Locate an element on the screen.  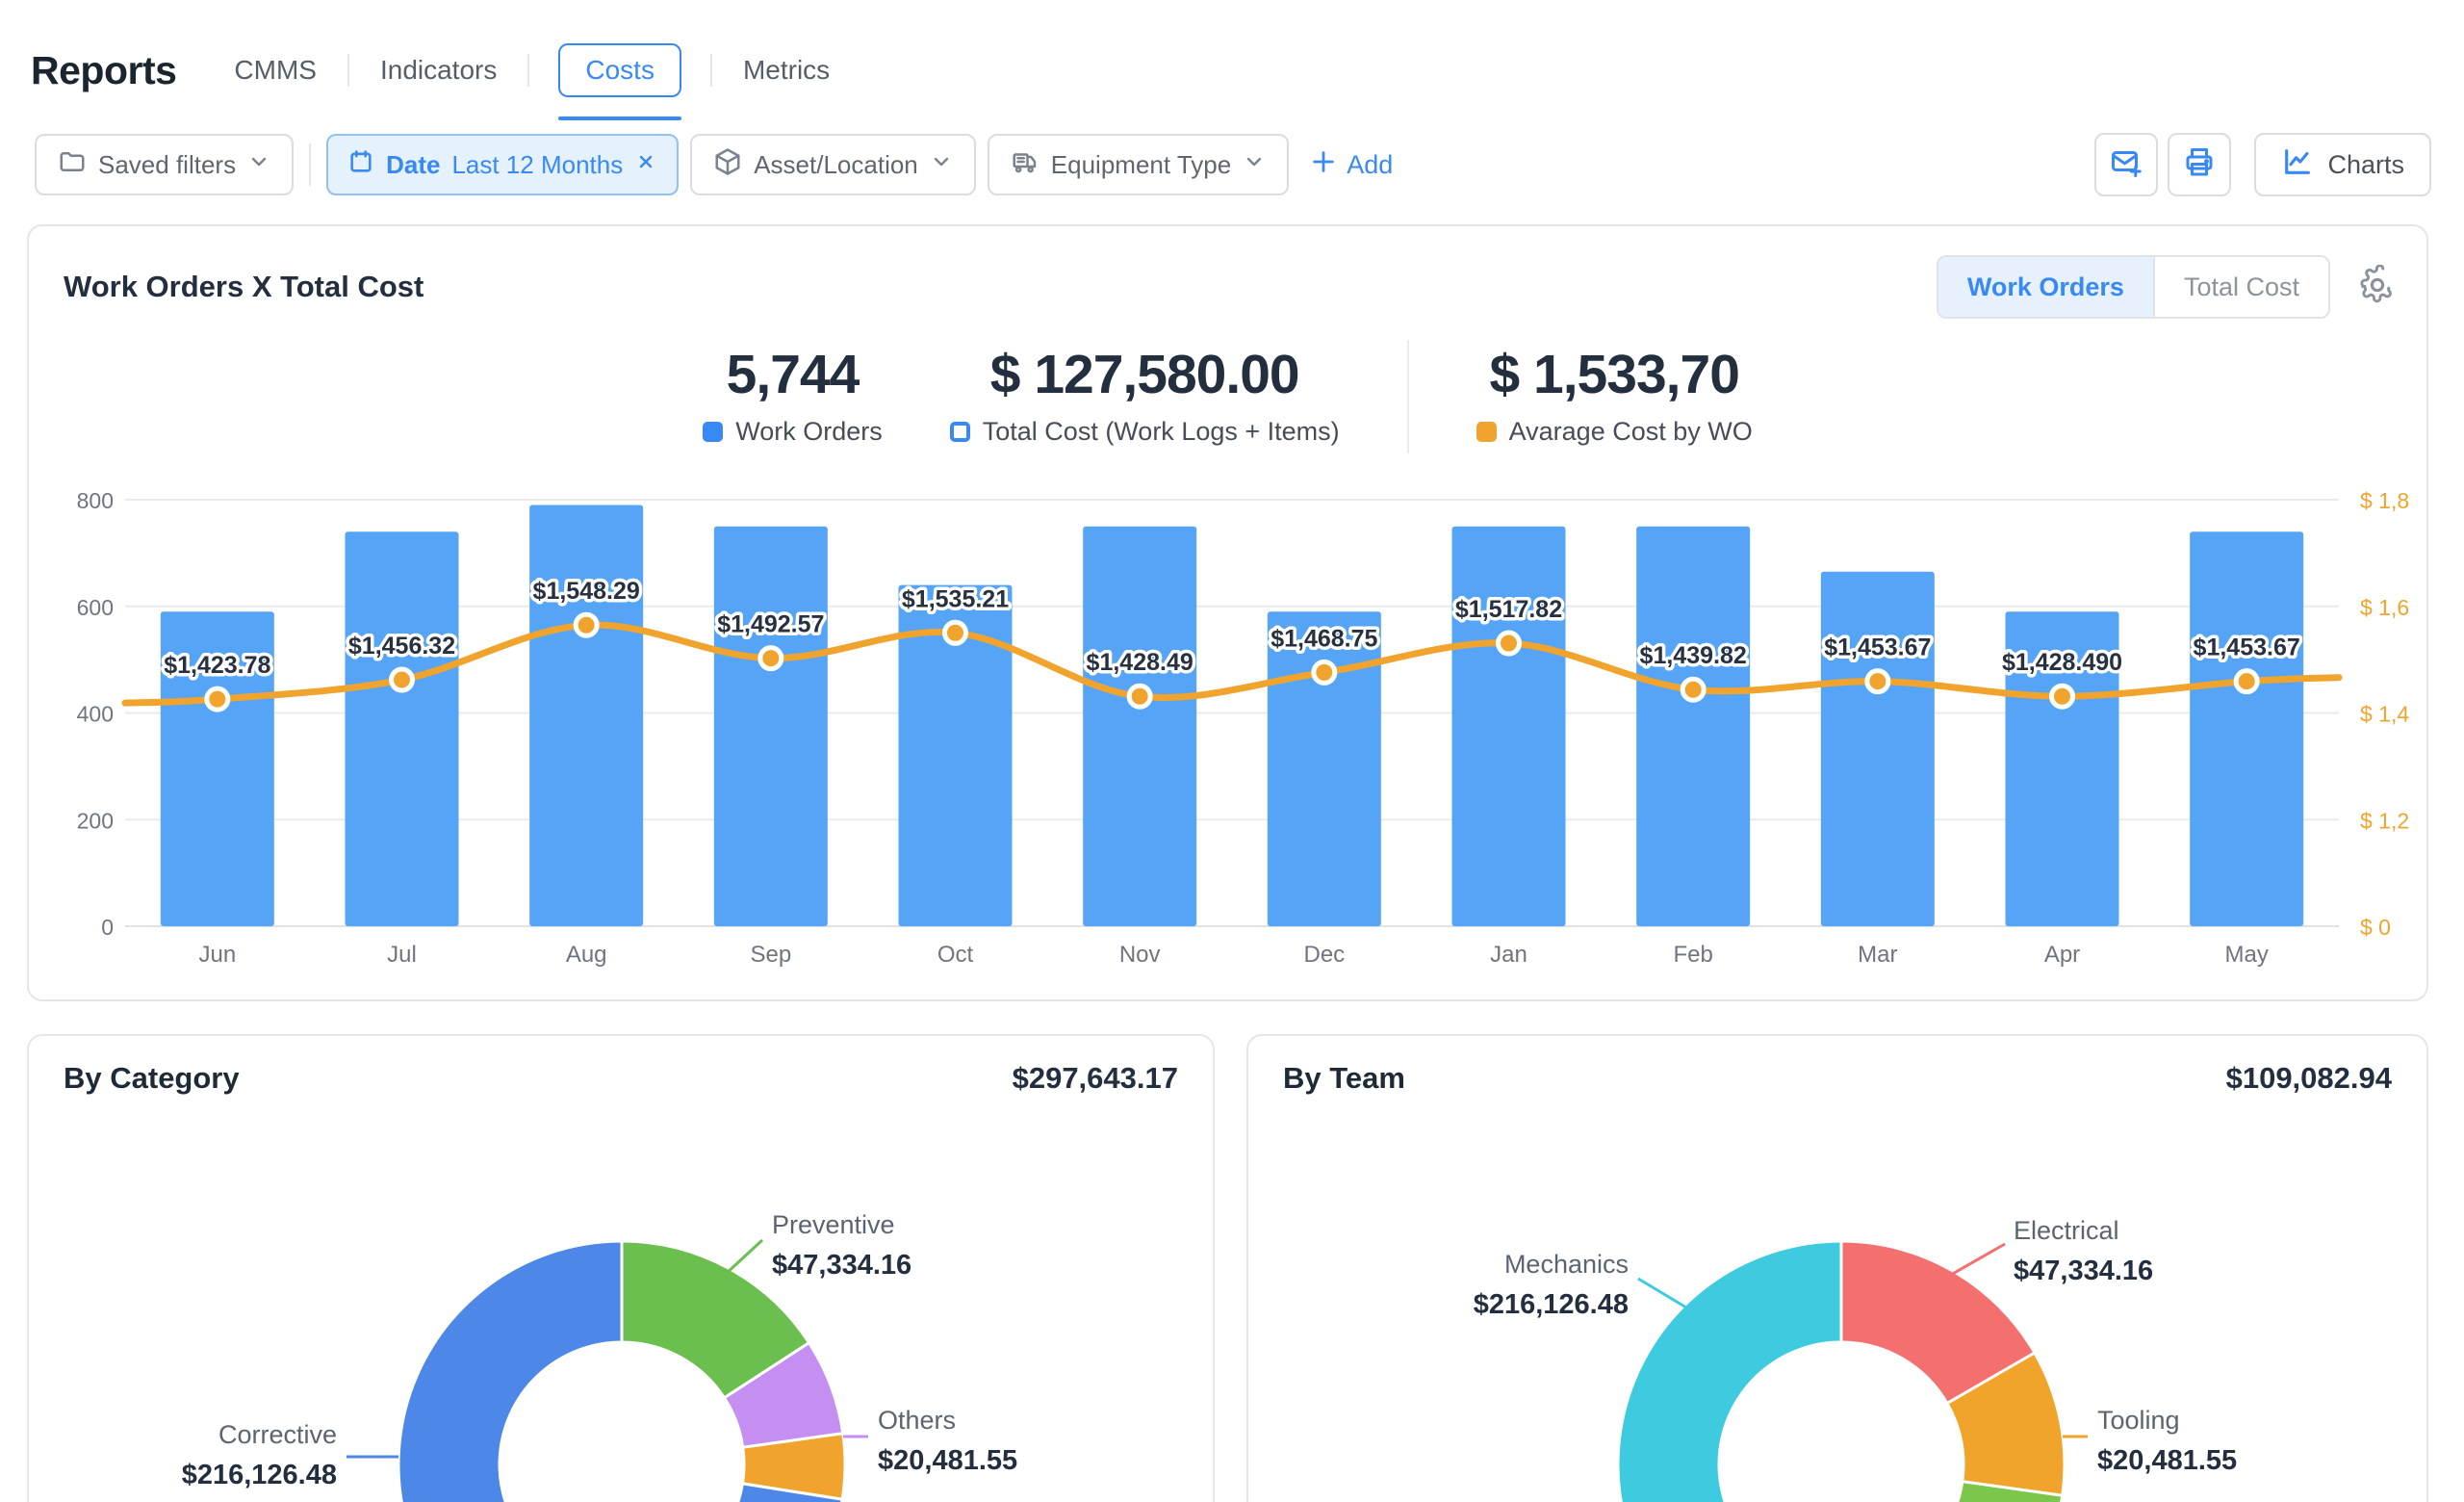
average-cost-point-label: $1,456.32 is located at coordinates (401, 646).